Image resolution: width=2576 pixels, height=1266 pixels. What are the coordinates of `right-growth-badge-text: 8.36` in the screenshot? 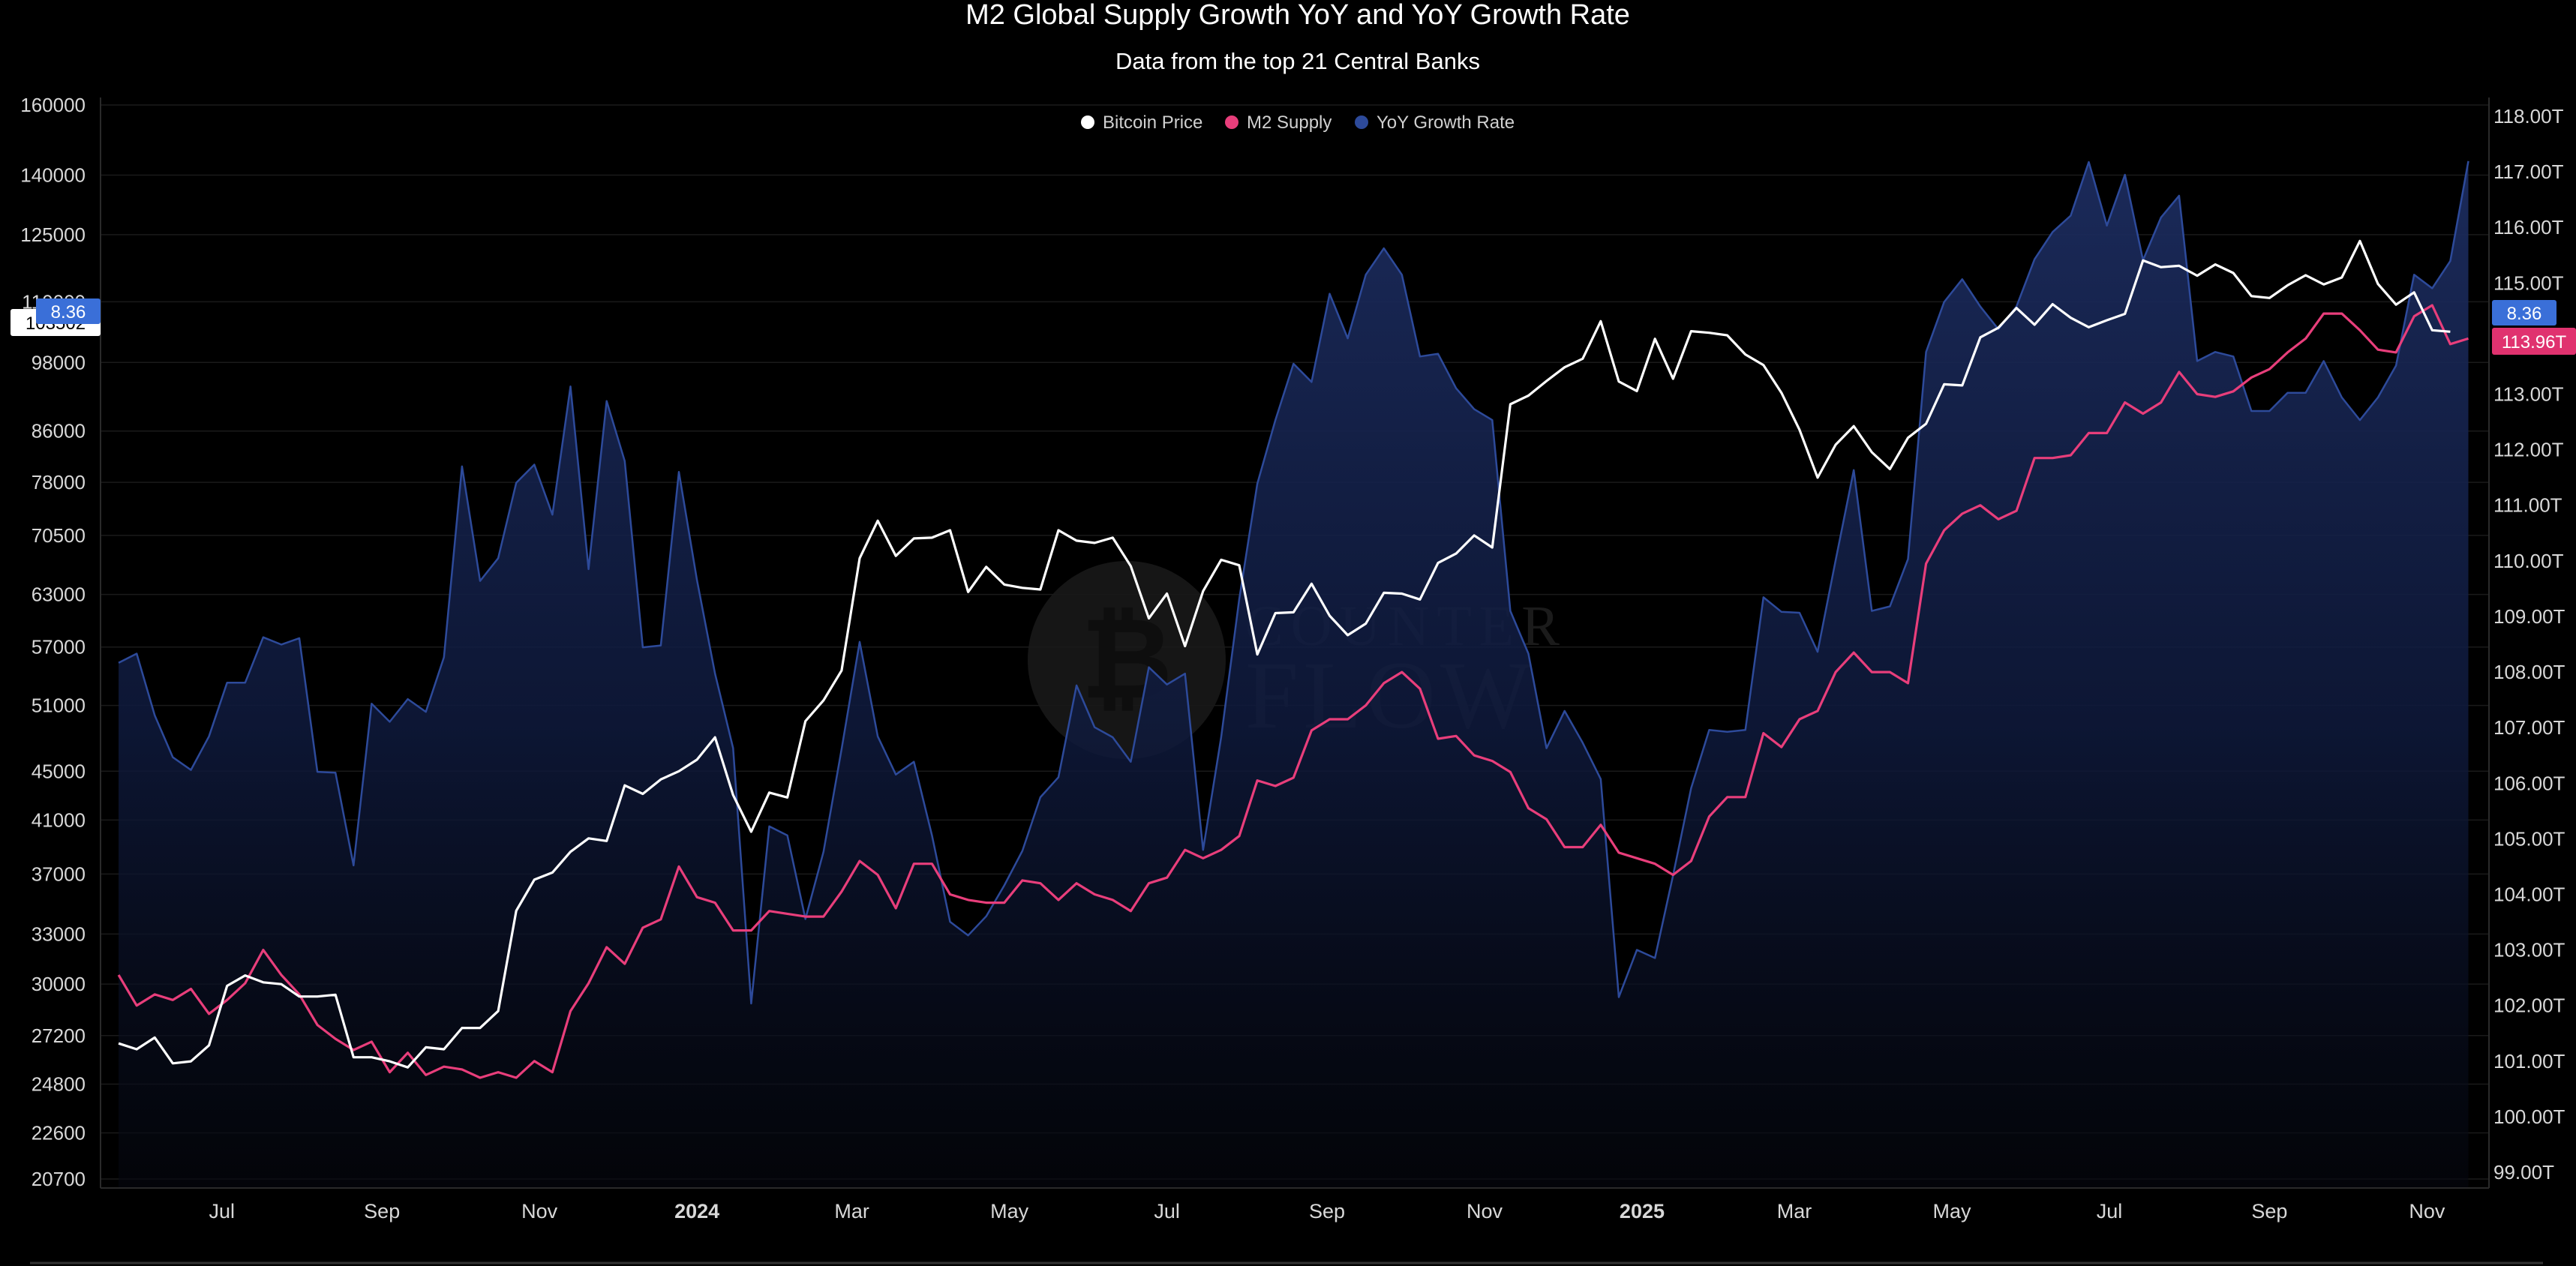 It's located at (2524, 314).